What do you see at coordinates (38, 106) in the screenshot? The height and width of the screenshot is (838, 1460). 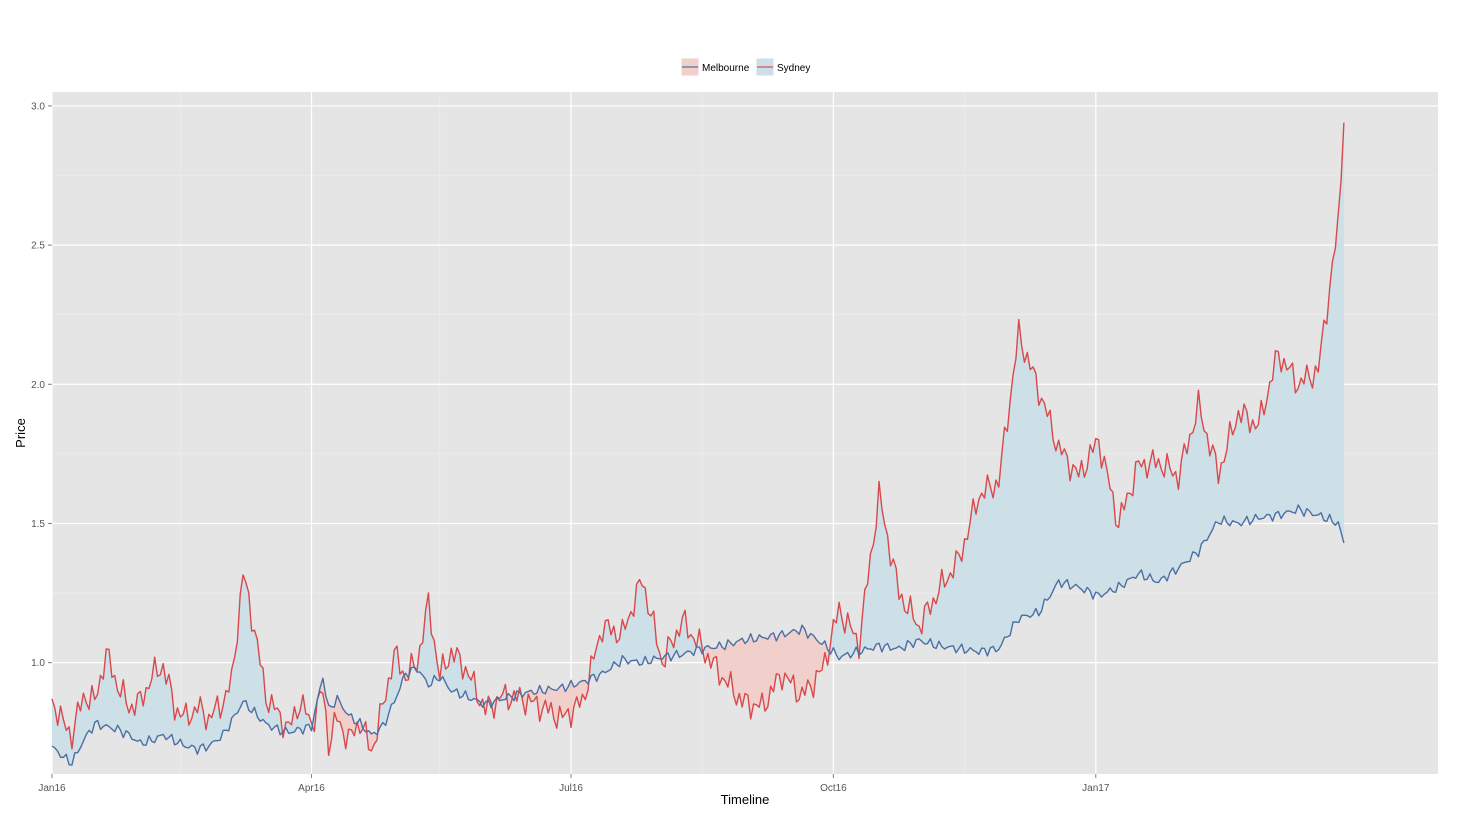 I see `y-tick-label: 3.0` at bounding box center [38, 106].